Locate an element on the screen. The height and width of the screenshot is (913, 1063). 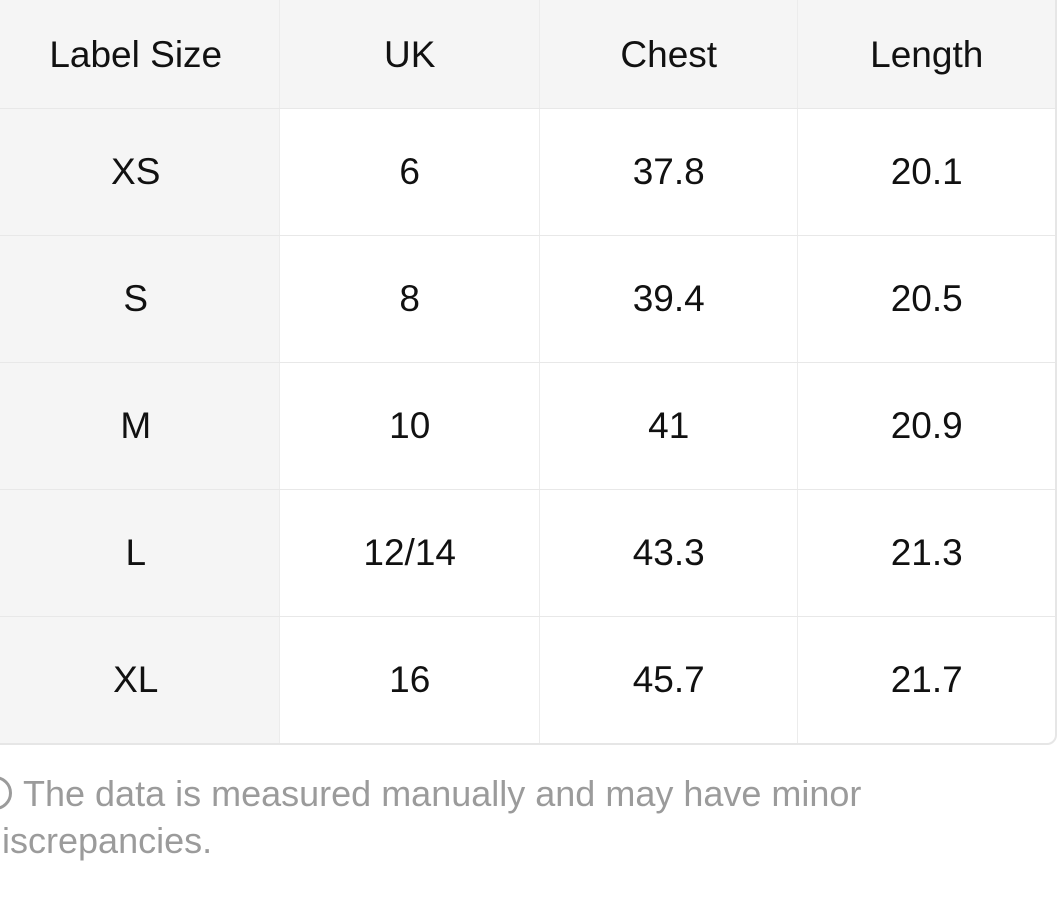
table-row: S 8 39.4 20.5 is located at coordinates (527, 298).